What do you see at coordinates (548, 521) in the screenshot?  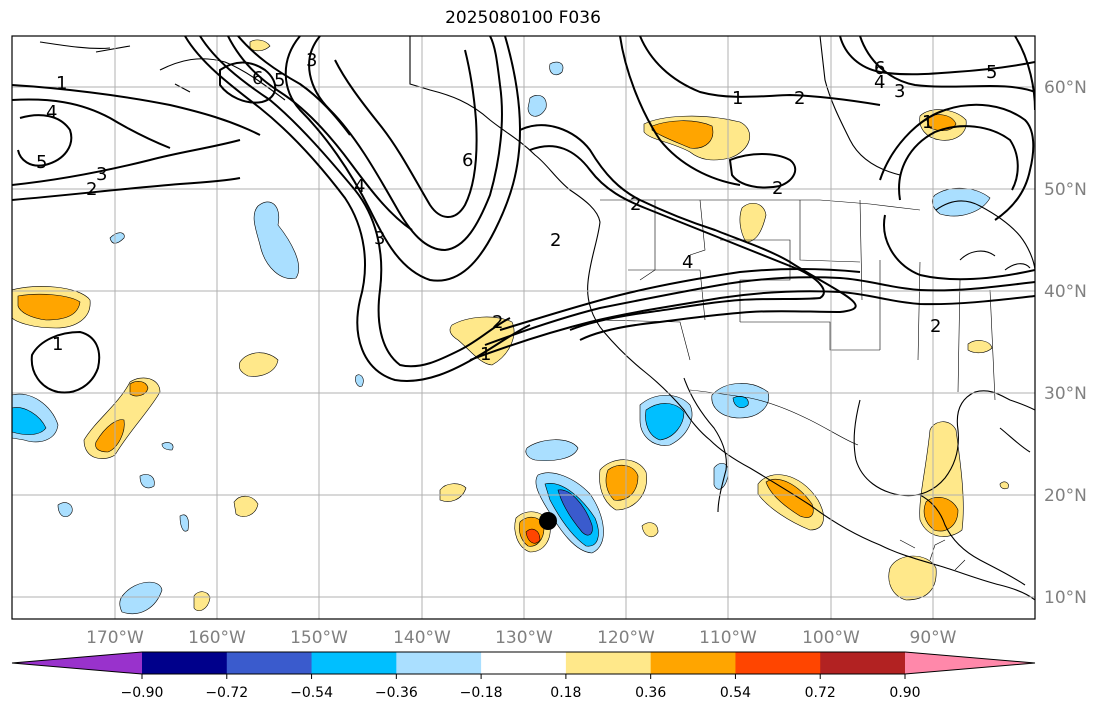 I see `storm-center-marker` at bounding box center [548, 521].